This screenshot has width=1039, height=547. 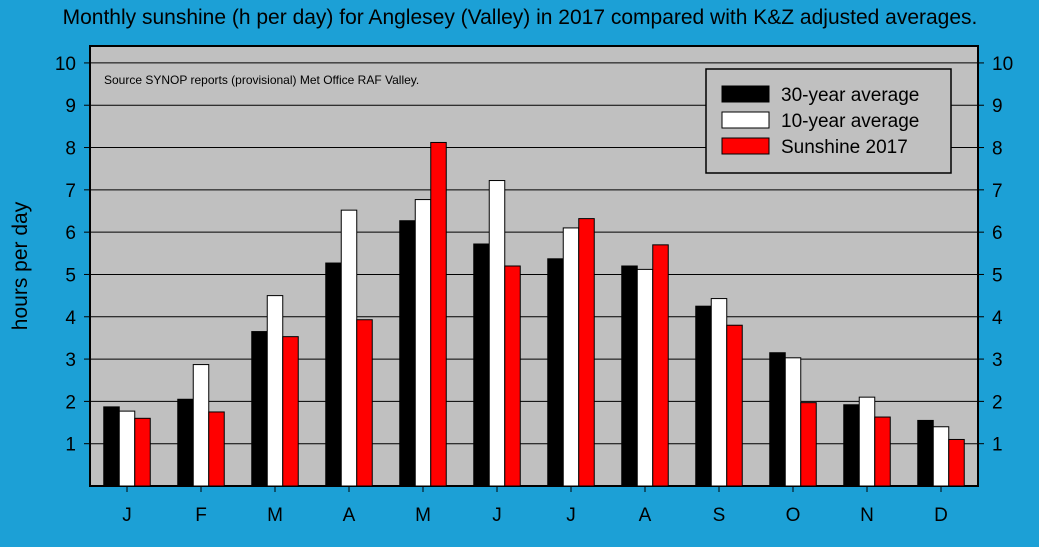 I want to click on y-tick-label-right: 8, so click(x=997, y=149).